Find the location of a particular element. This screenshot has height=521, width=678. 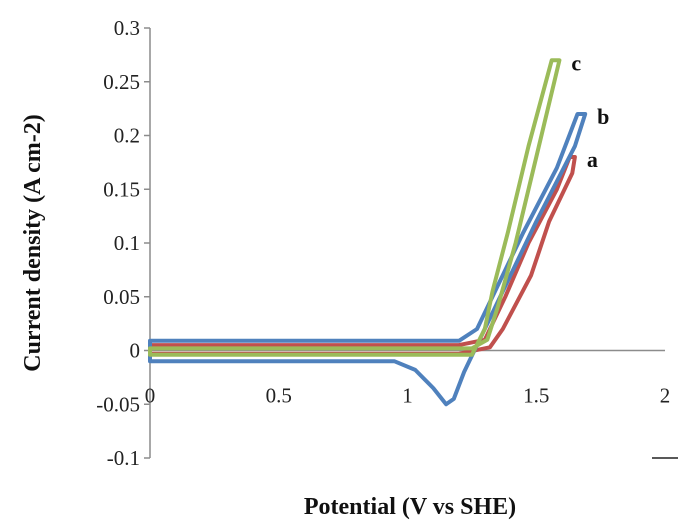

x-tick-label: 2 is located at coordinates (665, 396).